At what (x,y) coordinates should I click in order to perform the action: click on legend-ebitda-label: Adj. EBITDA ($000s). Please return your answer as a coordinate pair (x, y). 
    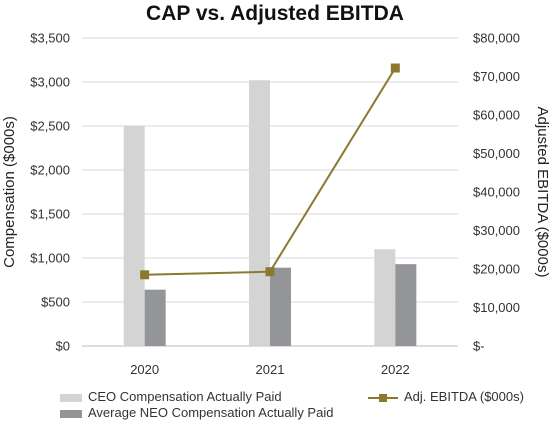
    Looking at the image, I should click on (464, 396).